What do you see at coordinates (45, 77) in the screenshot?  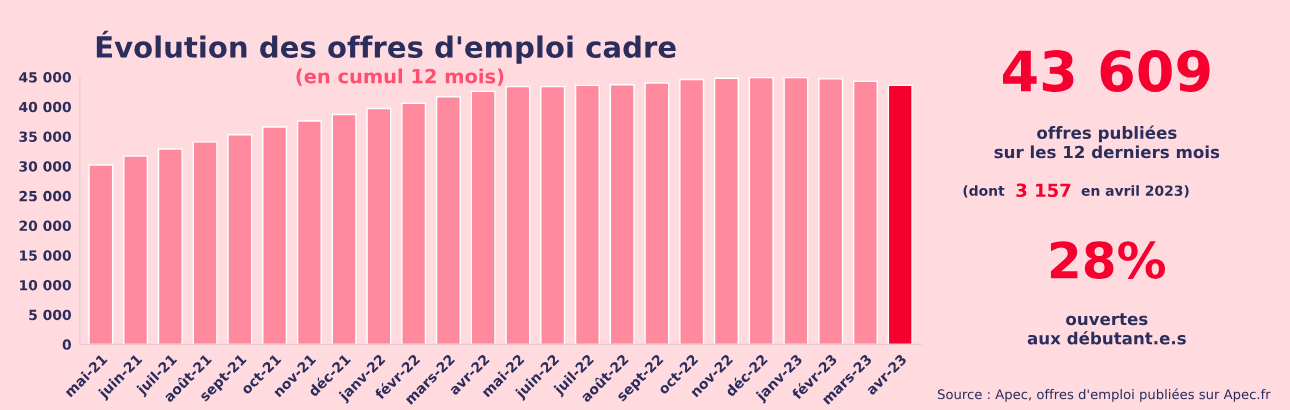 I see `y-tick-label: 45 000` at bounding box center [45, 77].